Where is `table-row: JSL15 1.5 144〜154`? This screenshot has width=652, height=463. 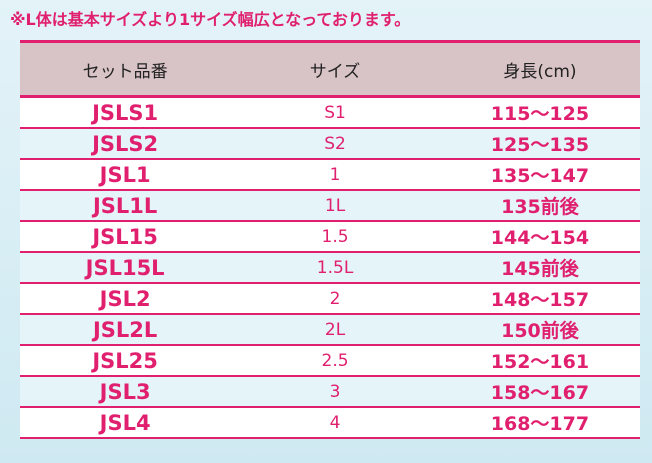
table-row: JSL15 1.5 144〜154 is located at coordinates (330, 237).